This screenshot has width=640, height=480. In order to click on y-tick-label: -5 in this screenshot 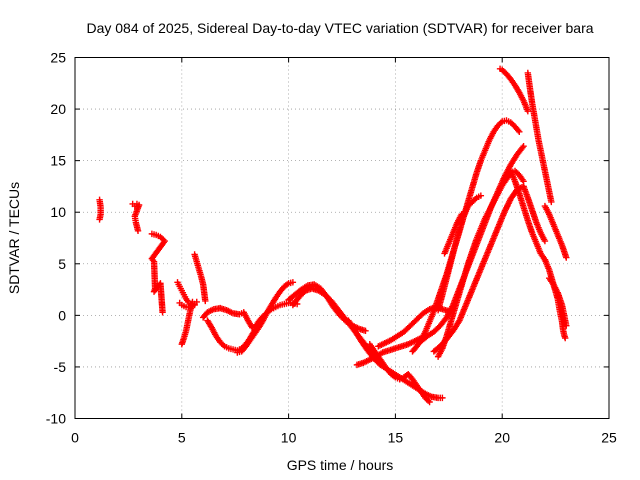, I will do `click(60, 367)`.